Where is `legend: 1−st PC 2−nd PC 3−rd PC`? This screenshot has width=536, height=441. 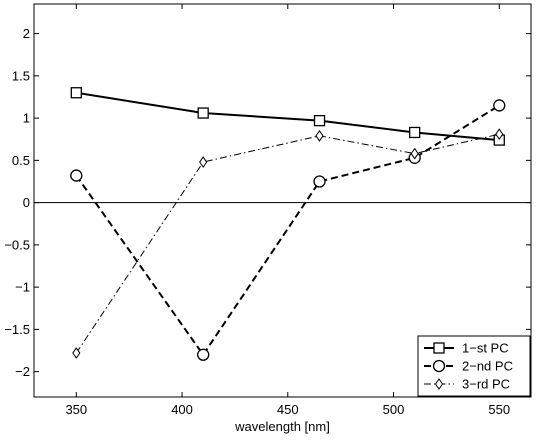
legend: 1−st PC 2−nd PC 3−rd PC is located at coordinates (474, 366).